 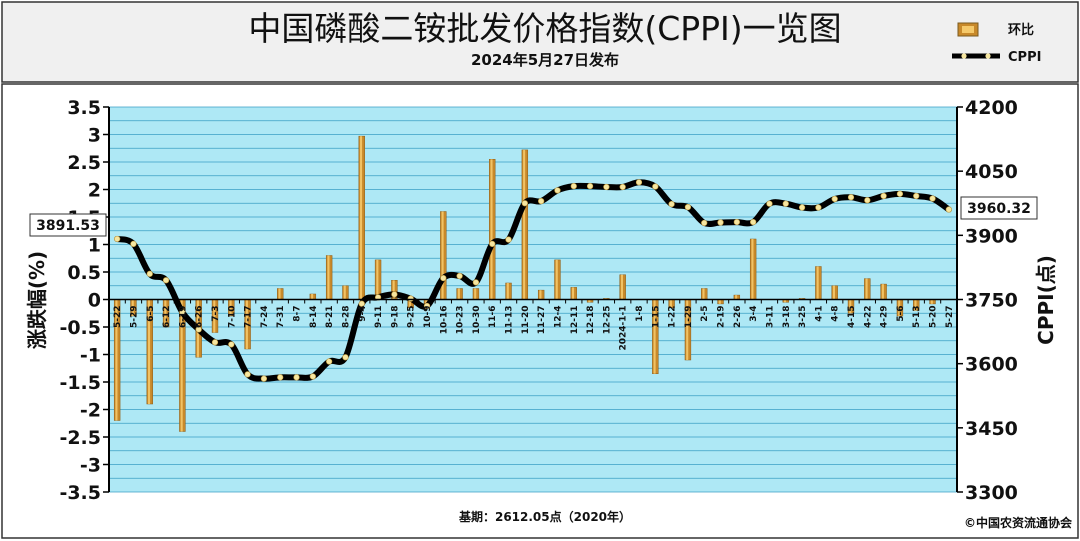 I want to click on x-category-label: 9-25, so click(x=412, y=317).